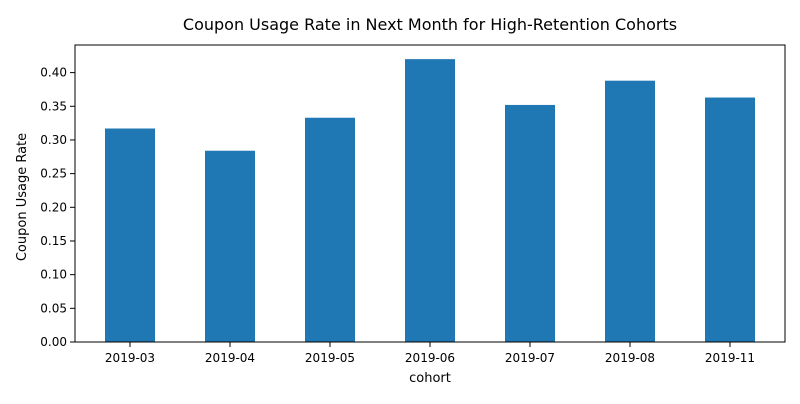 This screenshot has height=404, width=800. I want to click on x-axis-label: cohort, so click(430, 378).